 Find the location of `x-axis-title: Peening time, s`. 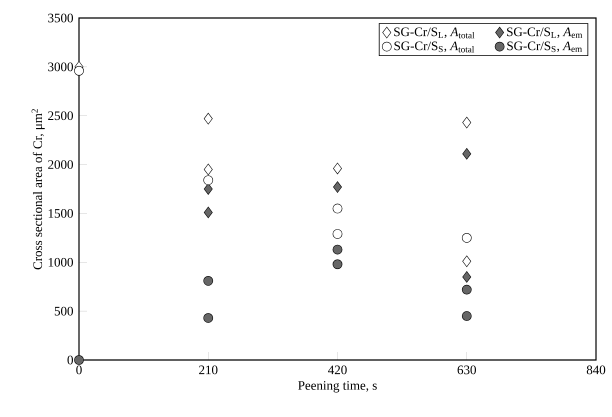

x-axis-title: Peening time, s is located at coordinates (337, 386).